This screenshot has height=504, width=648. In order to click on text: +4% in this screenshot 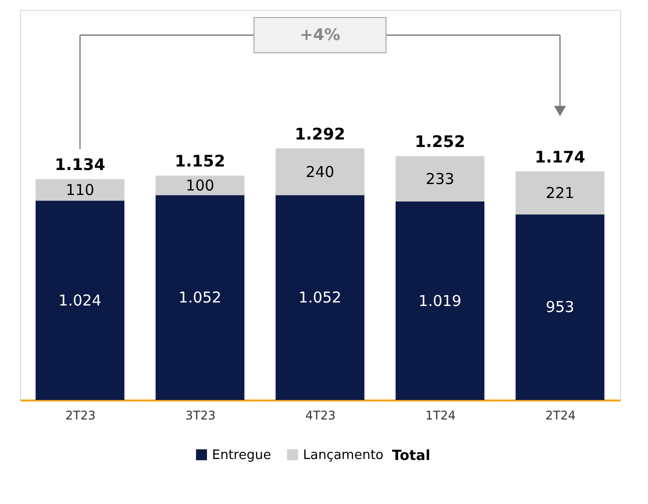, I will do `click(320, 34)`.